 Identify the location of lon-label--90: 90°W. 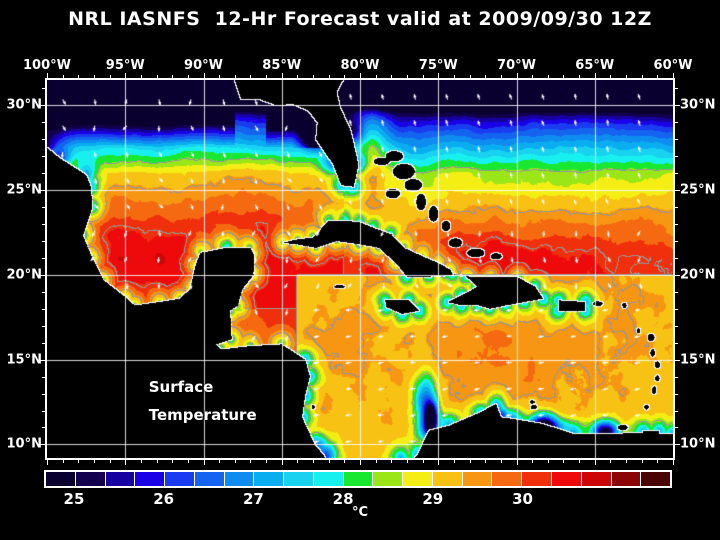
(203, 65).